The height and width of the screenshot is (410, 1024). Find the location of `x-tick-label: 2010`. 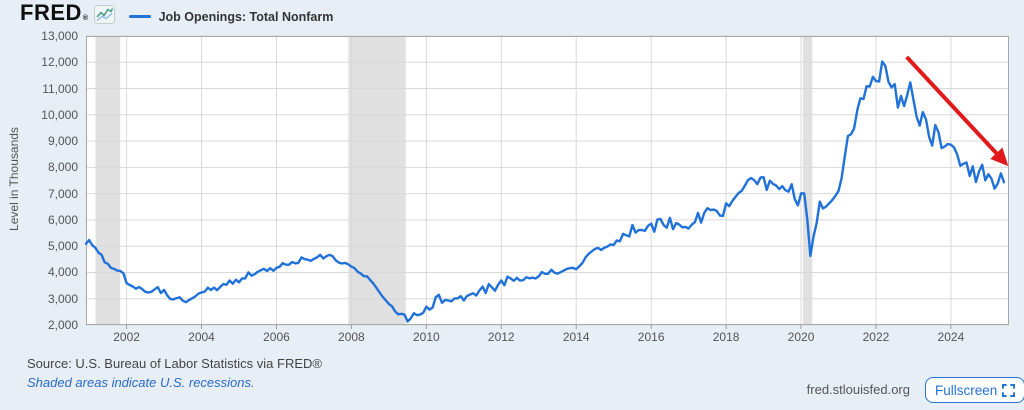

x-tick-label: 2010 is located at coordinates (426, 337).